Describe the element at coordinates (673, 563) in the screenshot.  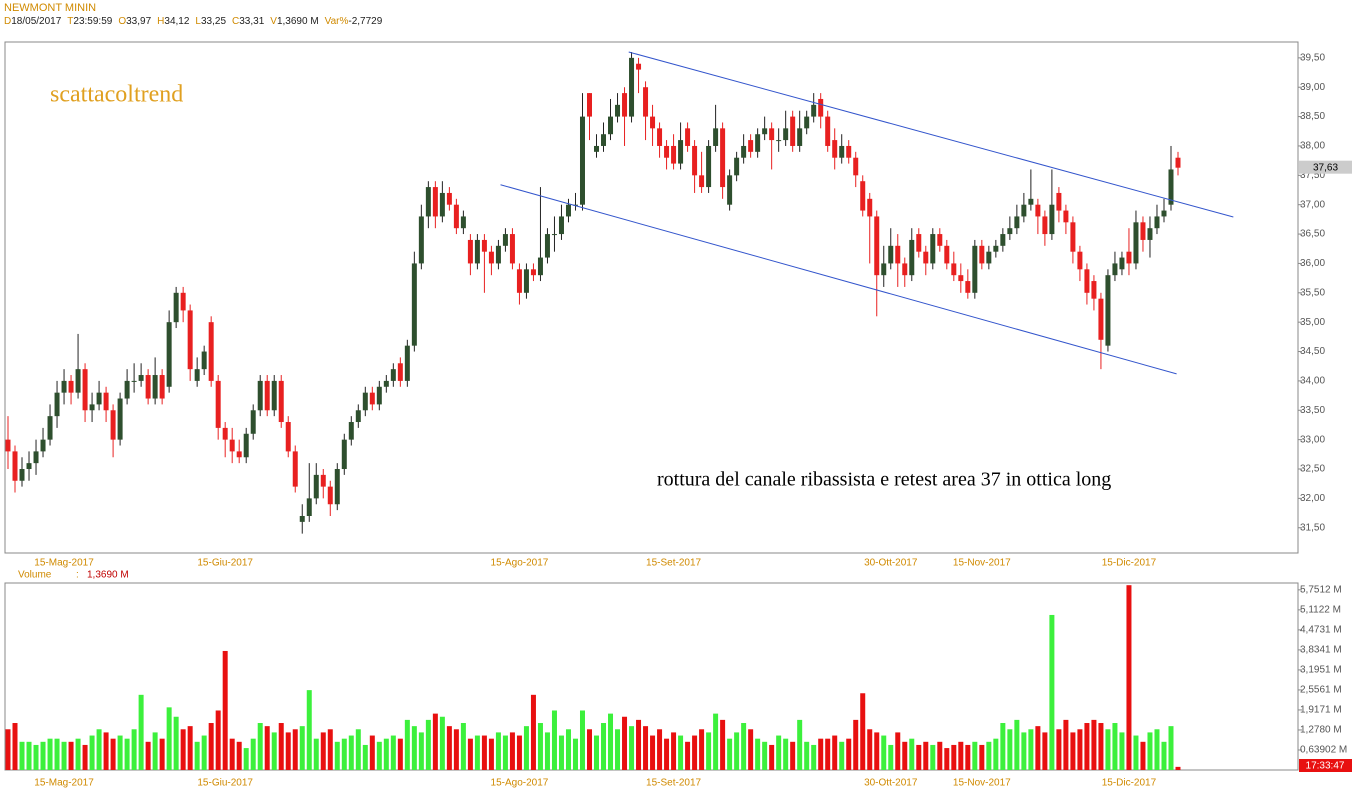
I see `x-tick-label: 15-Set-2017` at that location.